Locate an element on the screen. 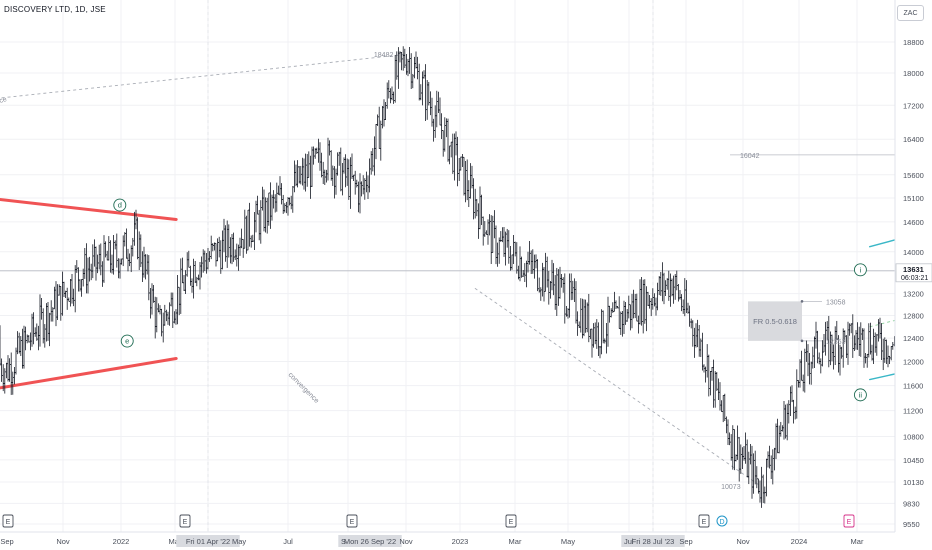 The height and width of the screenshot is (550, 932). price-axis-label: 15100 is located at coordinates (913, 198).